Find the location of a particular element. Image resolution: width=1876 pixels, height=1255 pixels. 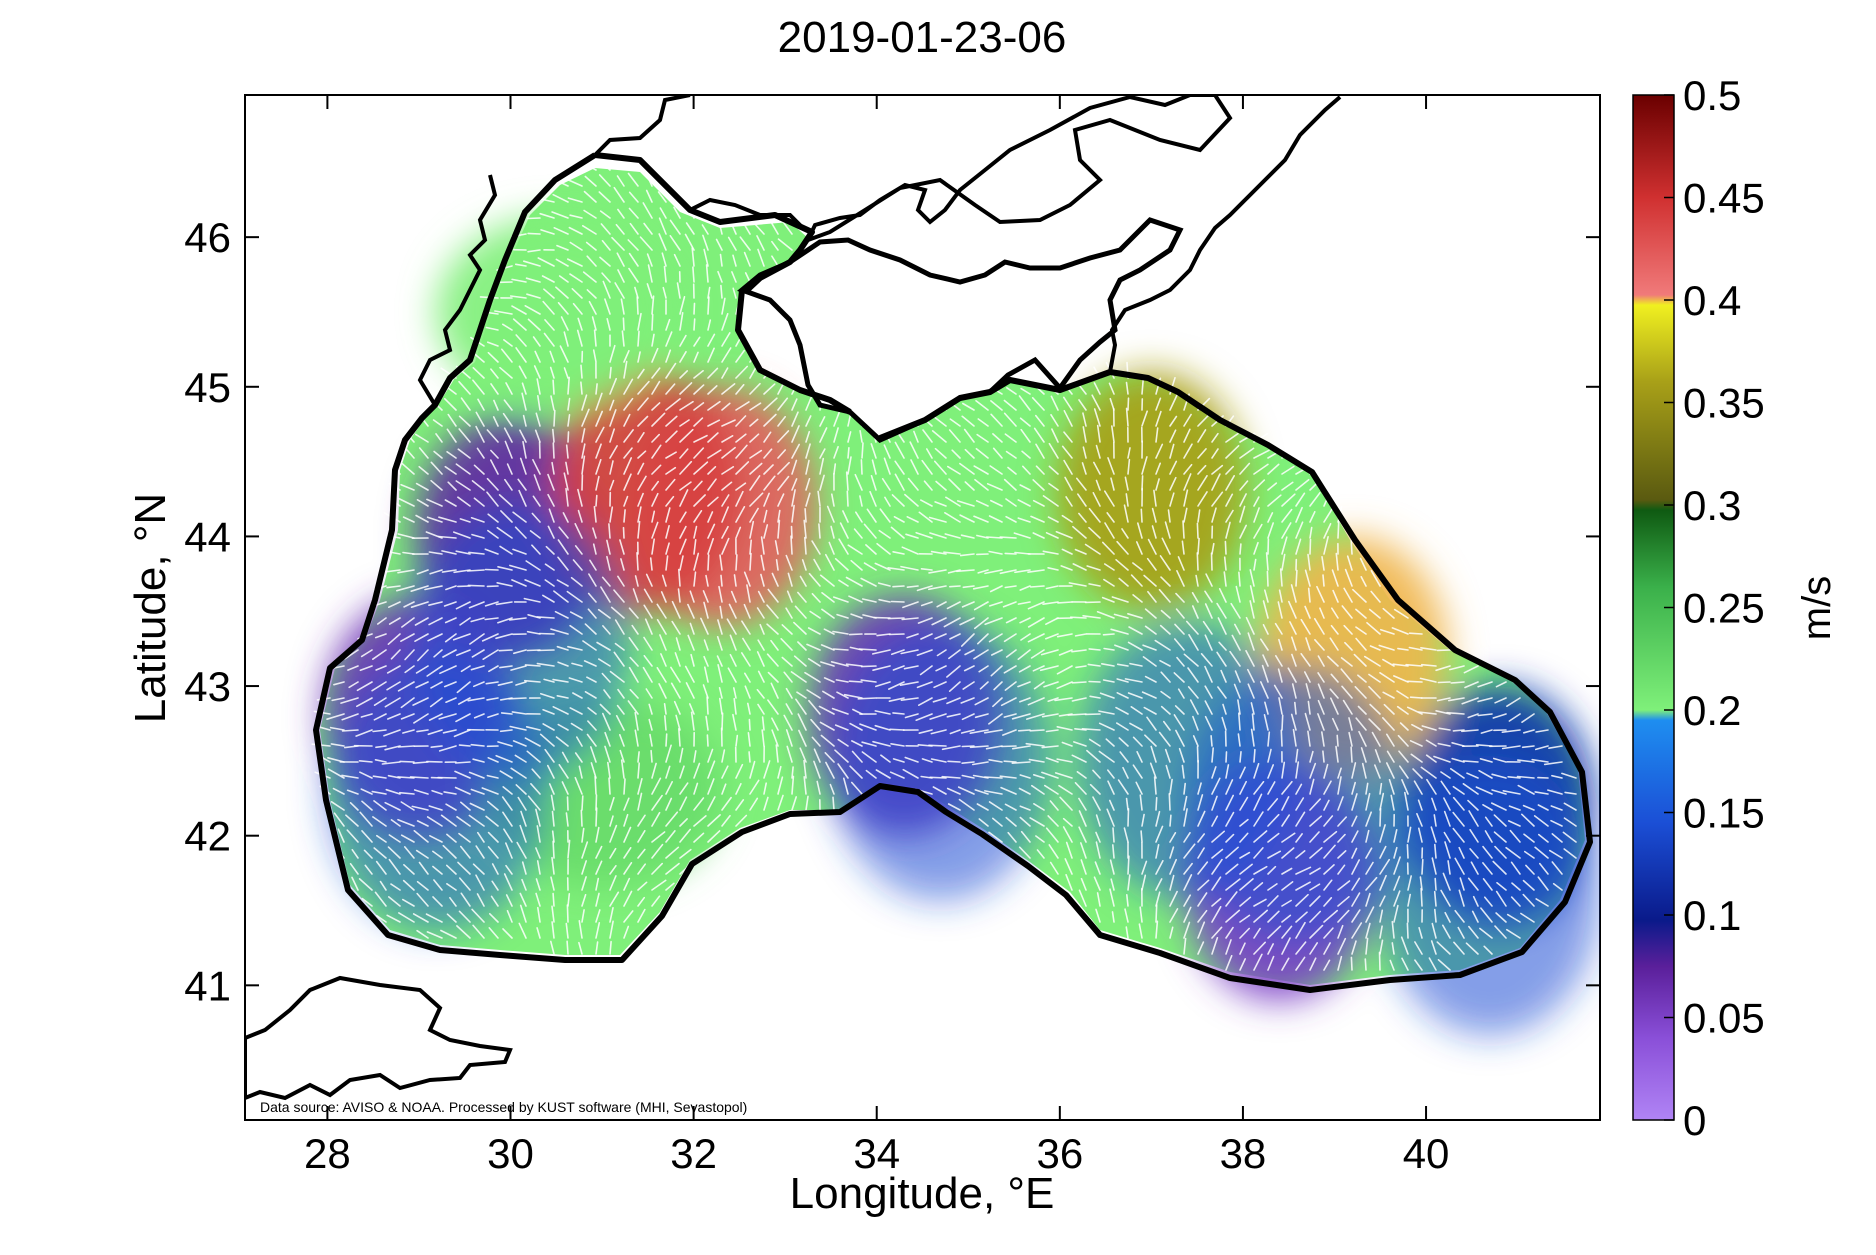

x-tick-label: 32 is located at coordinates (693, 1153).